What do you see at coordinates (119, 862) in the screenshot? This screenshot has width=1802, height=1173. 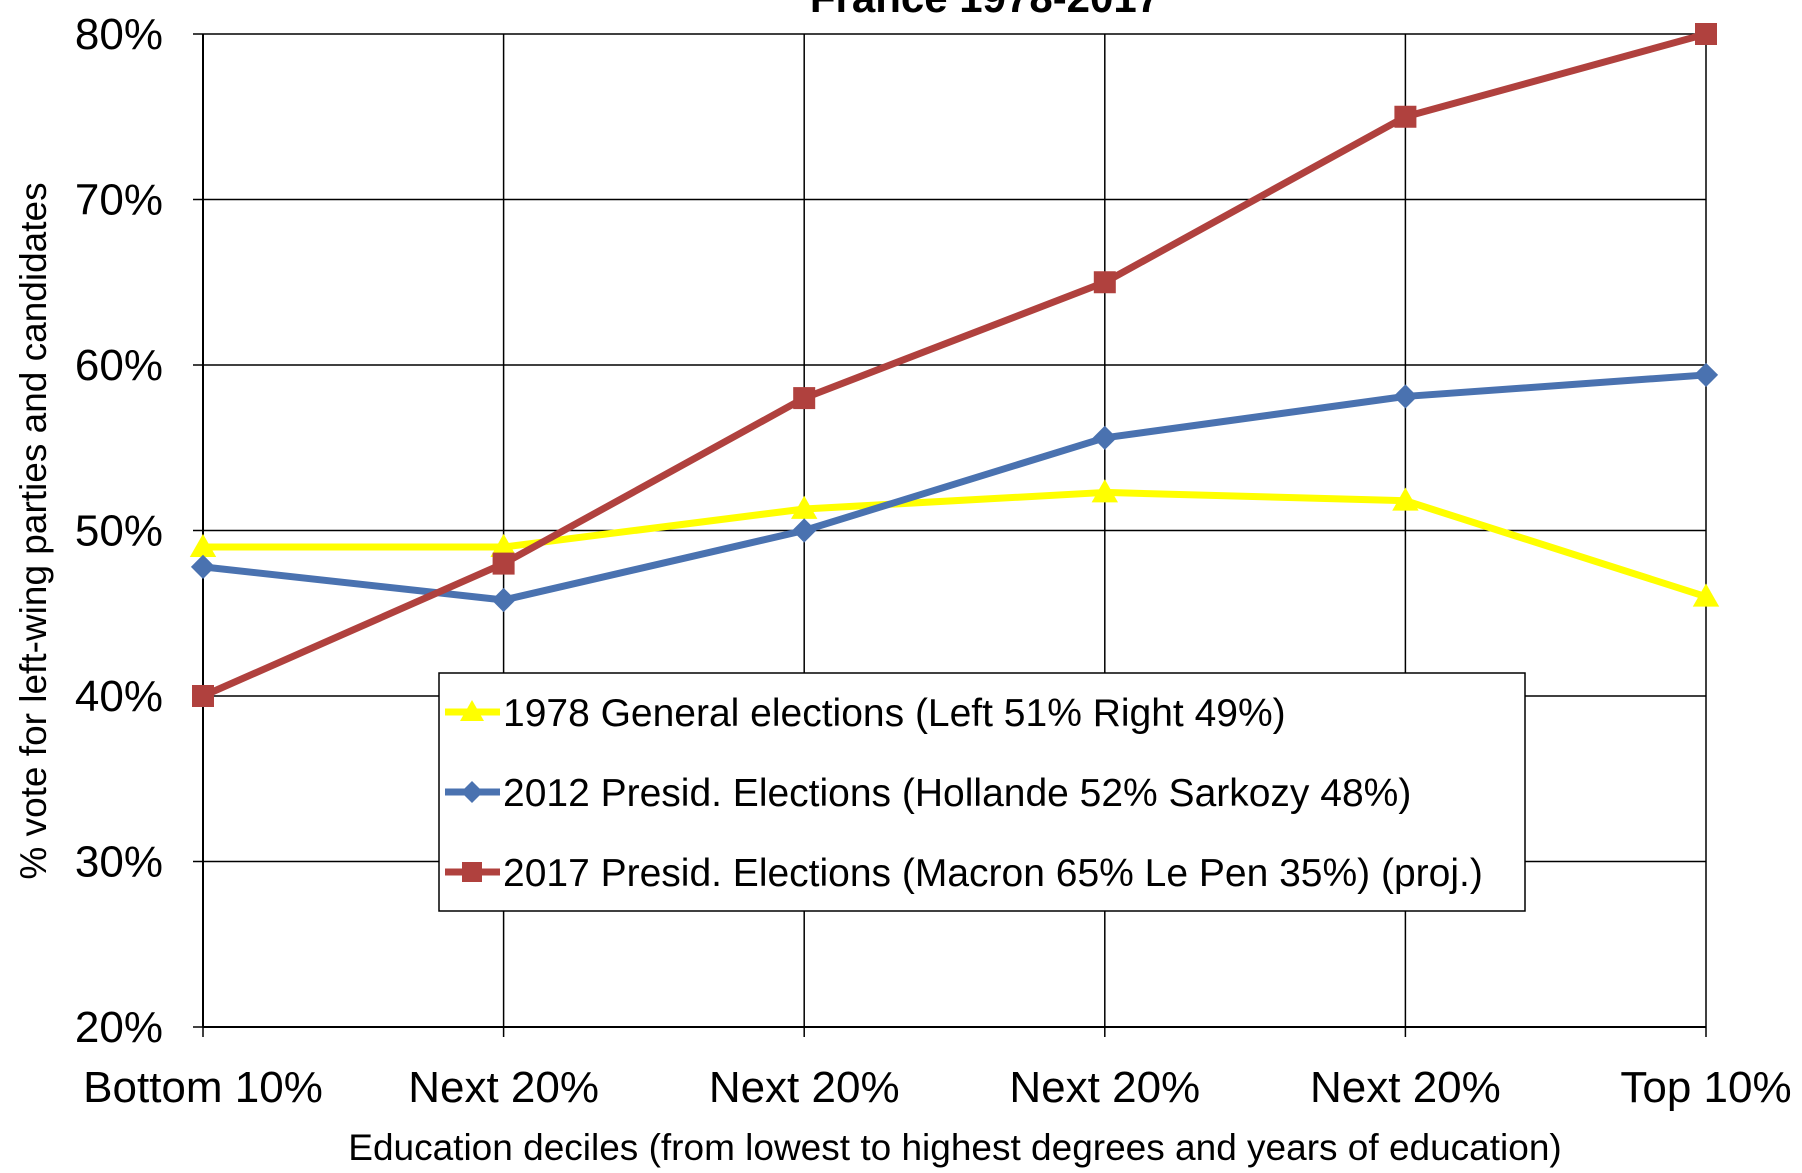 I see `y-tick-label: 30%` at bounding box center [119, 862].